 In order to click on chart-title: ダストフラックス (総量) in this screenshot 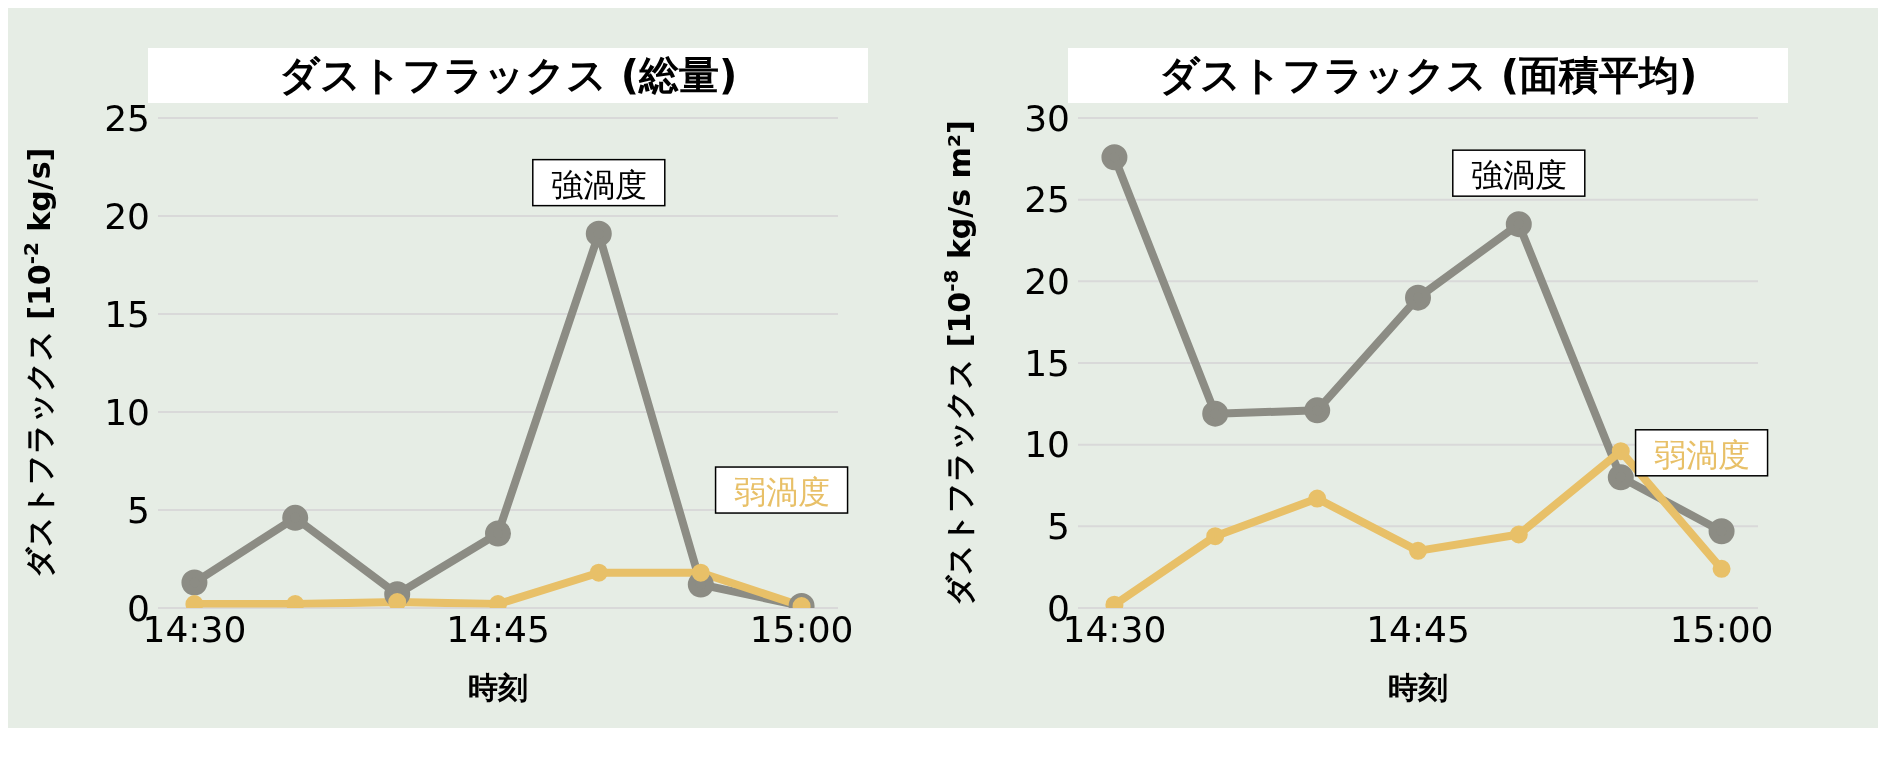, I will do `click(508, 75)`.